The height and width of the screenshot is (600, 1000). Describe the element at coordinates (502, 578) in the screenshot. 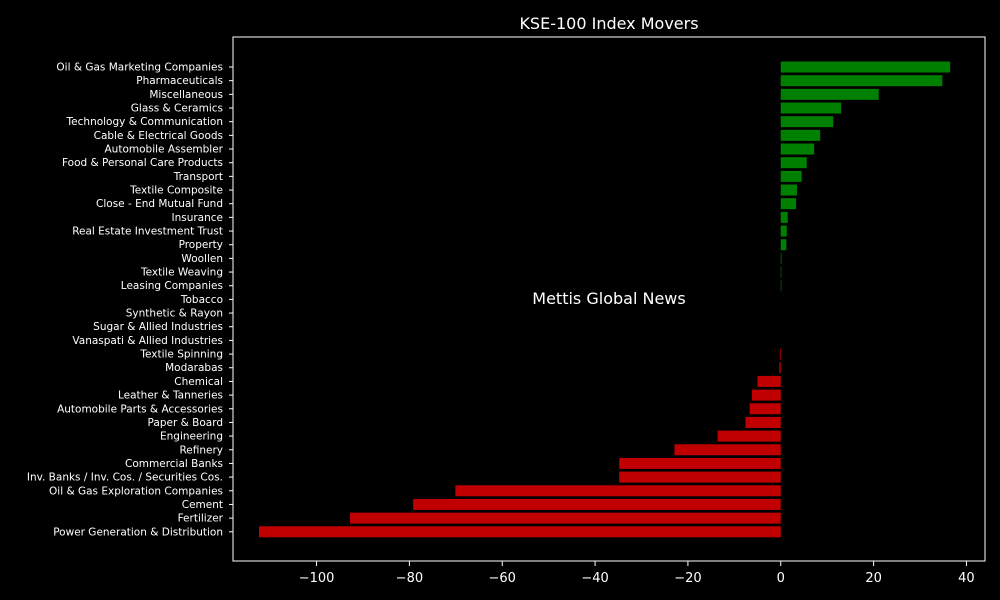

I see `x-tick-label: −60` at that location.